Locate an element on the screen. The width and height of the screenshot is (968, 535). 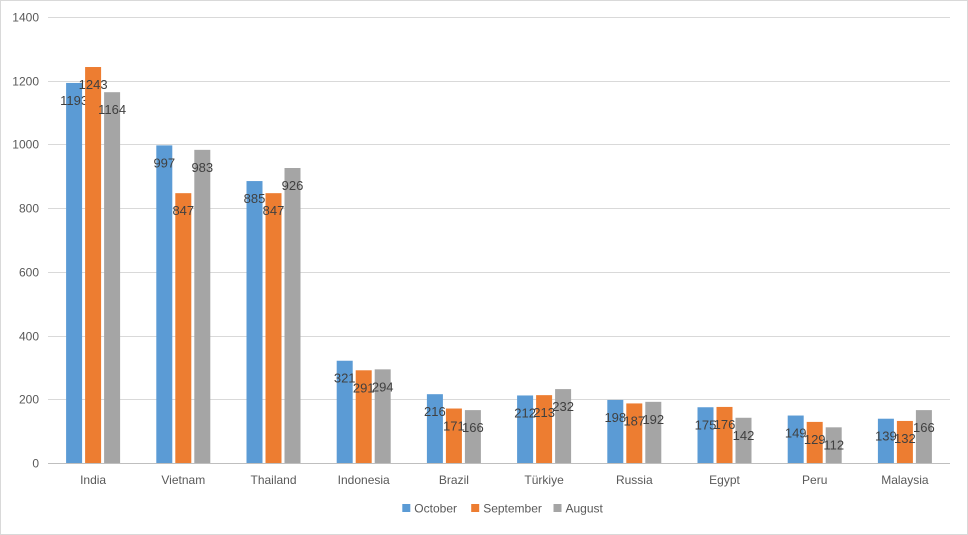
data-label: 997 is located at coordinates (164, 162).